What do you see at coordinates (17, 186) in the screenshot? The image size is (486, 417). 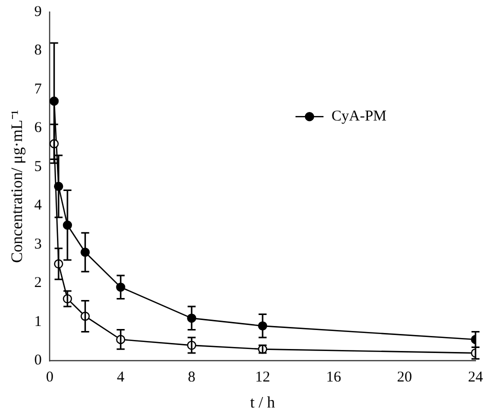 I see `y-axis-title: Concentration/ μg·mL⁻¹` at bounding box center [17, 186].